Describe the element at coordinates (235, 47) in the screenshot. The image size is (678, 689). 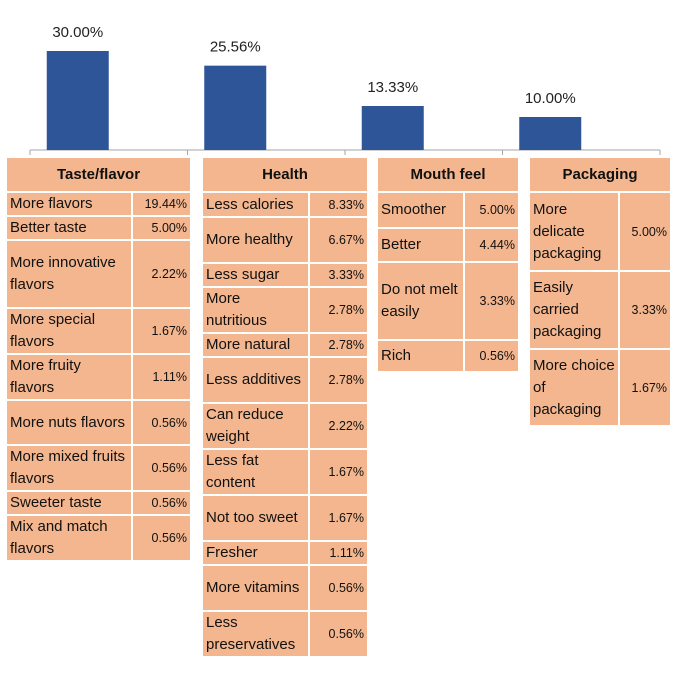
I see `data-label: 25.56%` at that location.